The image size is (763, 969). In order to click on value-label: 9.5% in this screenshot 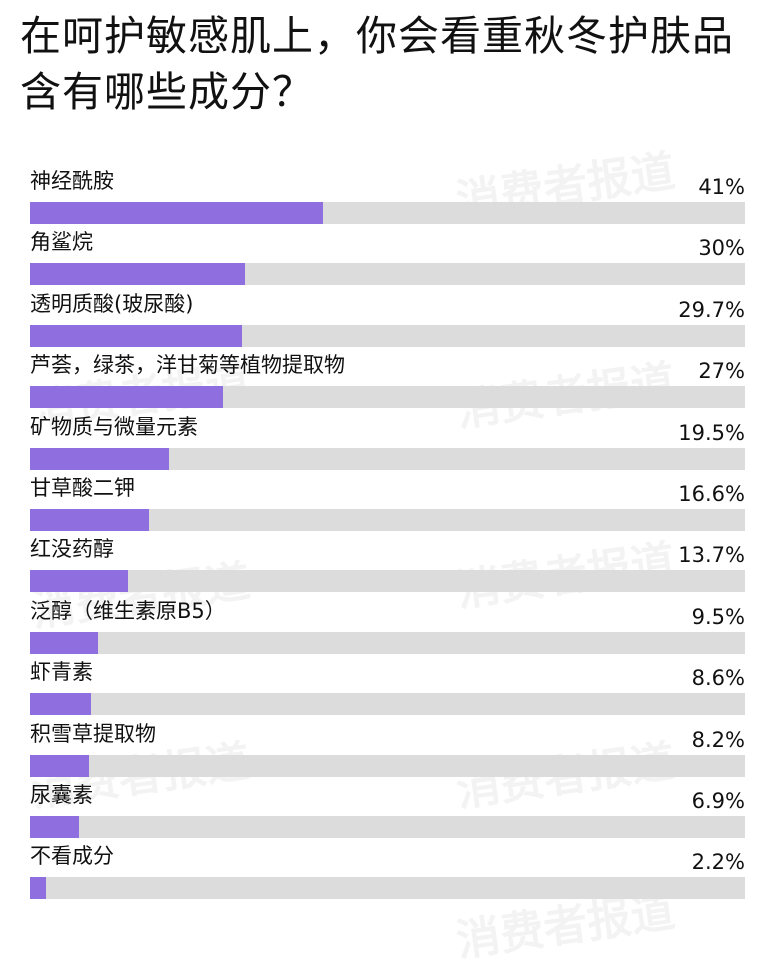, I will do `click(718, 616)`.